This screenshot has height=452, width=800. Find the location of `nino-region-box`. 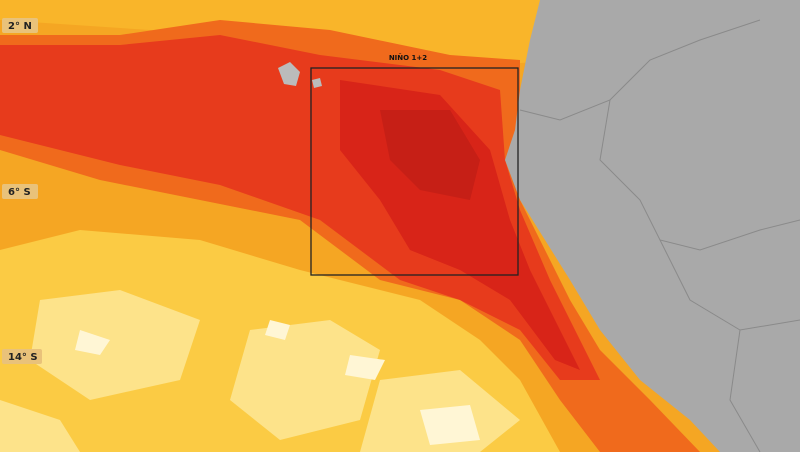

nino-region-box is located at coordinates (414, 171).